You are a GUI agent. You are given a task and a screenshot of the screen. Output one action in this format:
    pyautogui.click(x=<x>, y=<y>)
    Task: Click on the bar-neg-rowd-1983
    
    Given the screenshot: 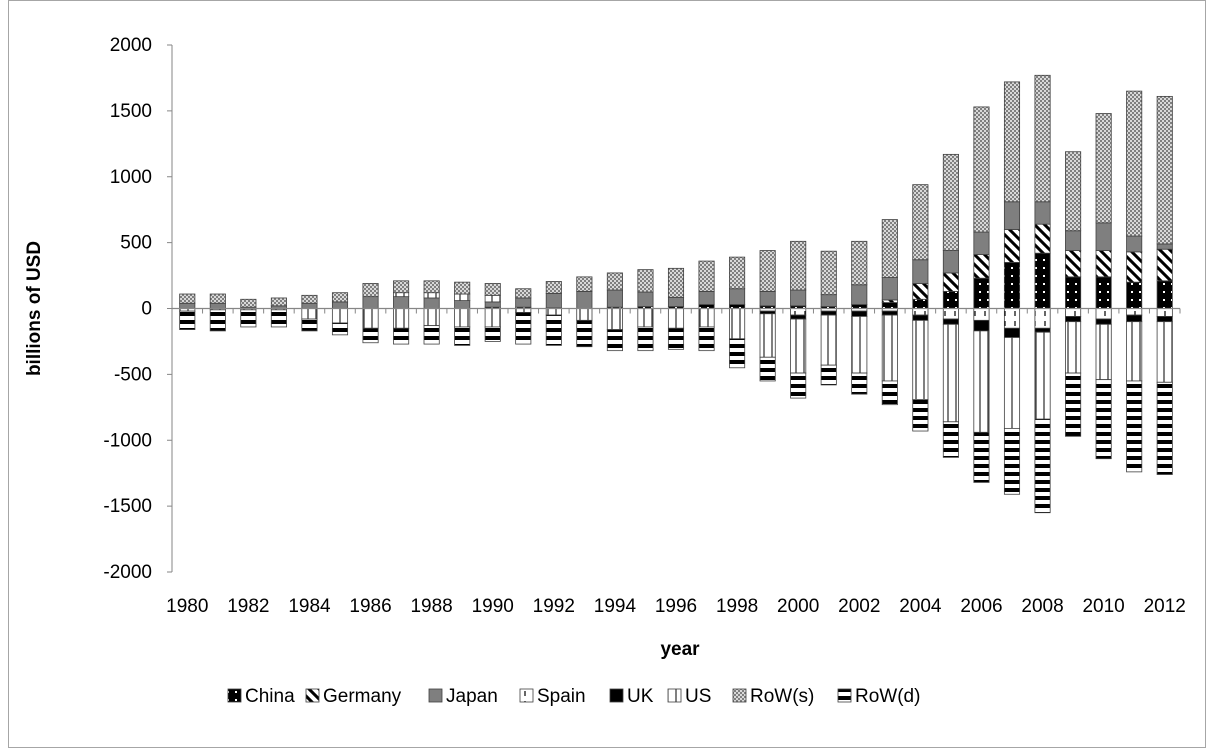 What is the action you would take?
    pyautogui.click(x=278, y=318)
    